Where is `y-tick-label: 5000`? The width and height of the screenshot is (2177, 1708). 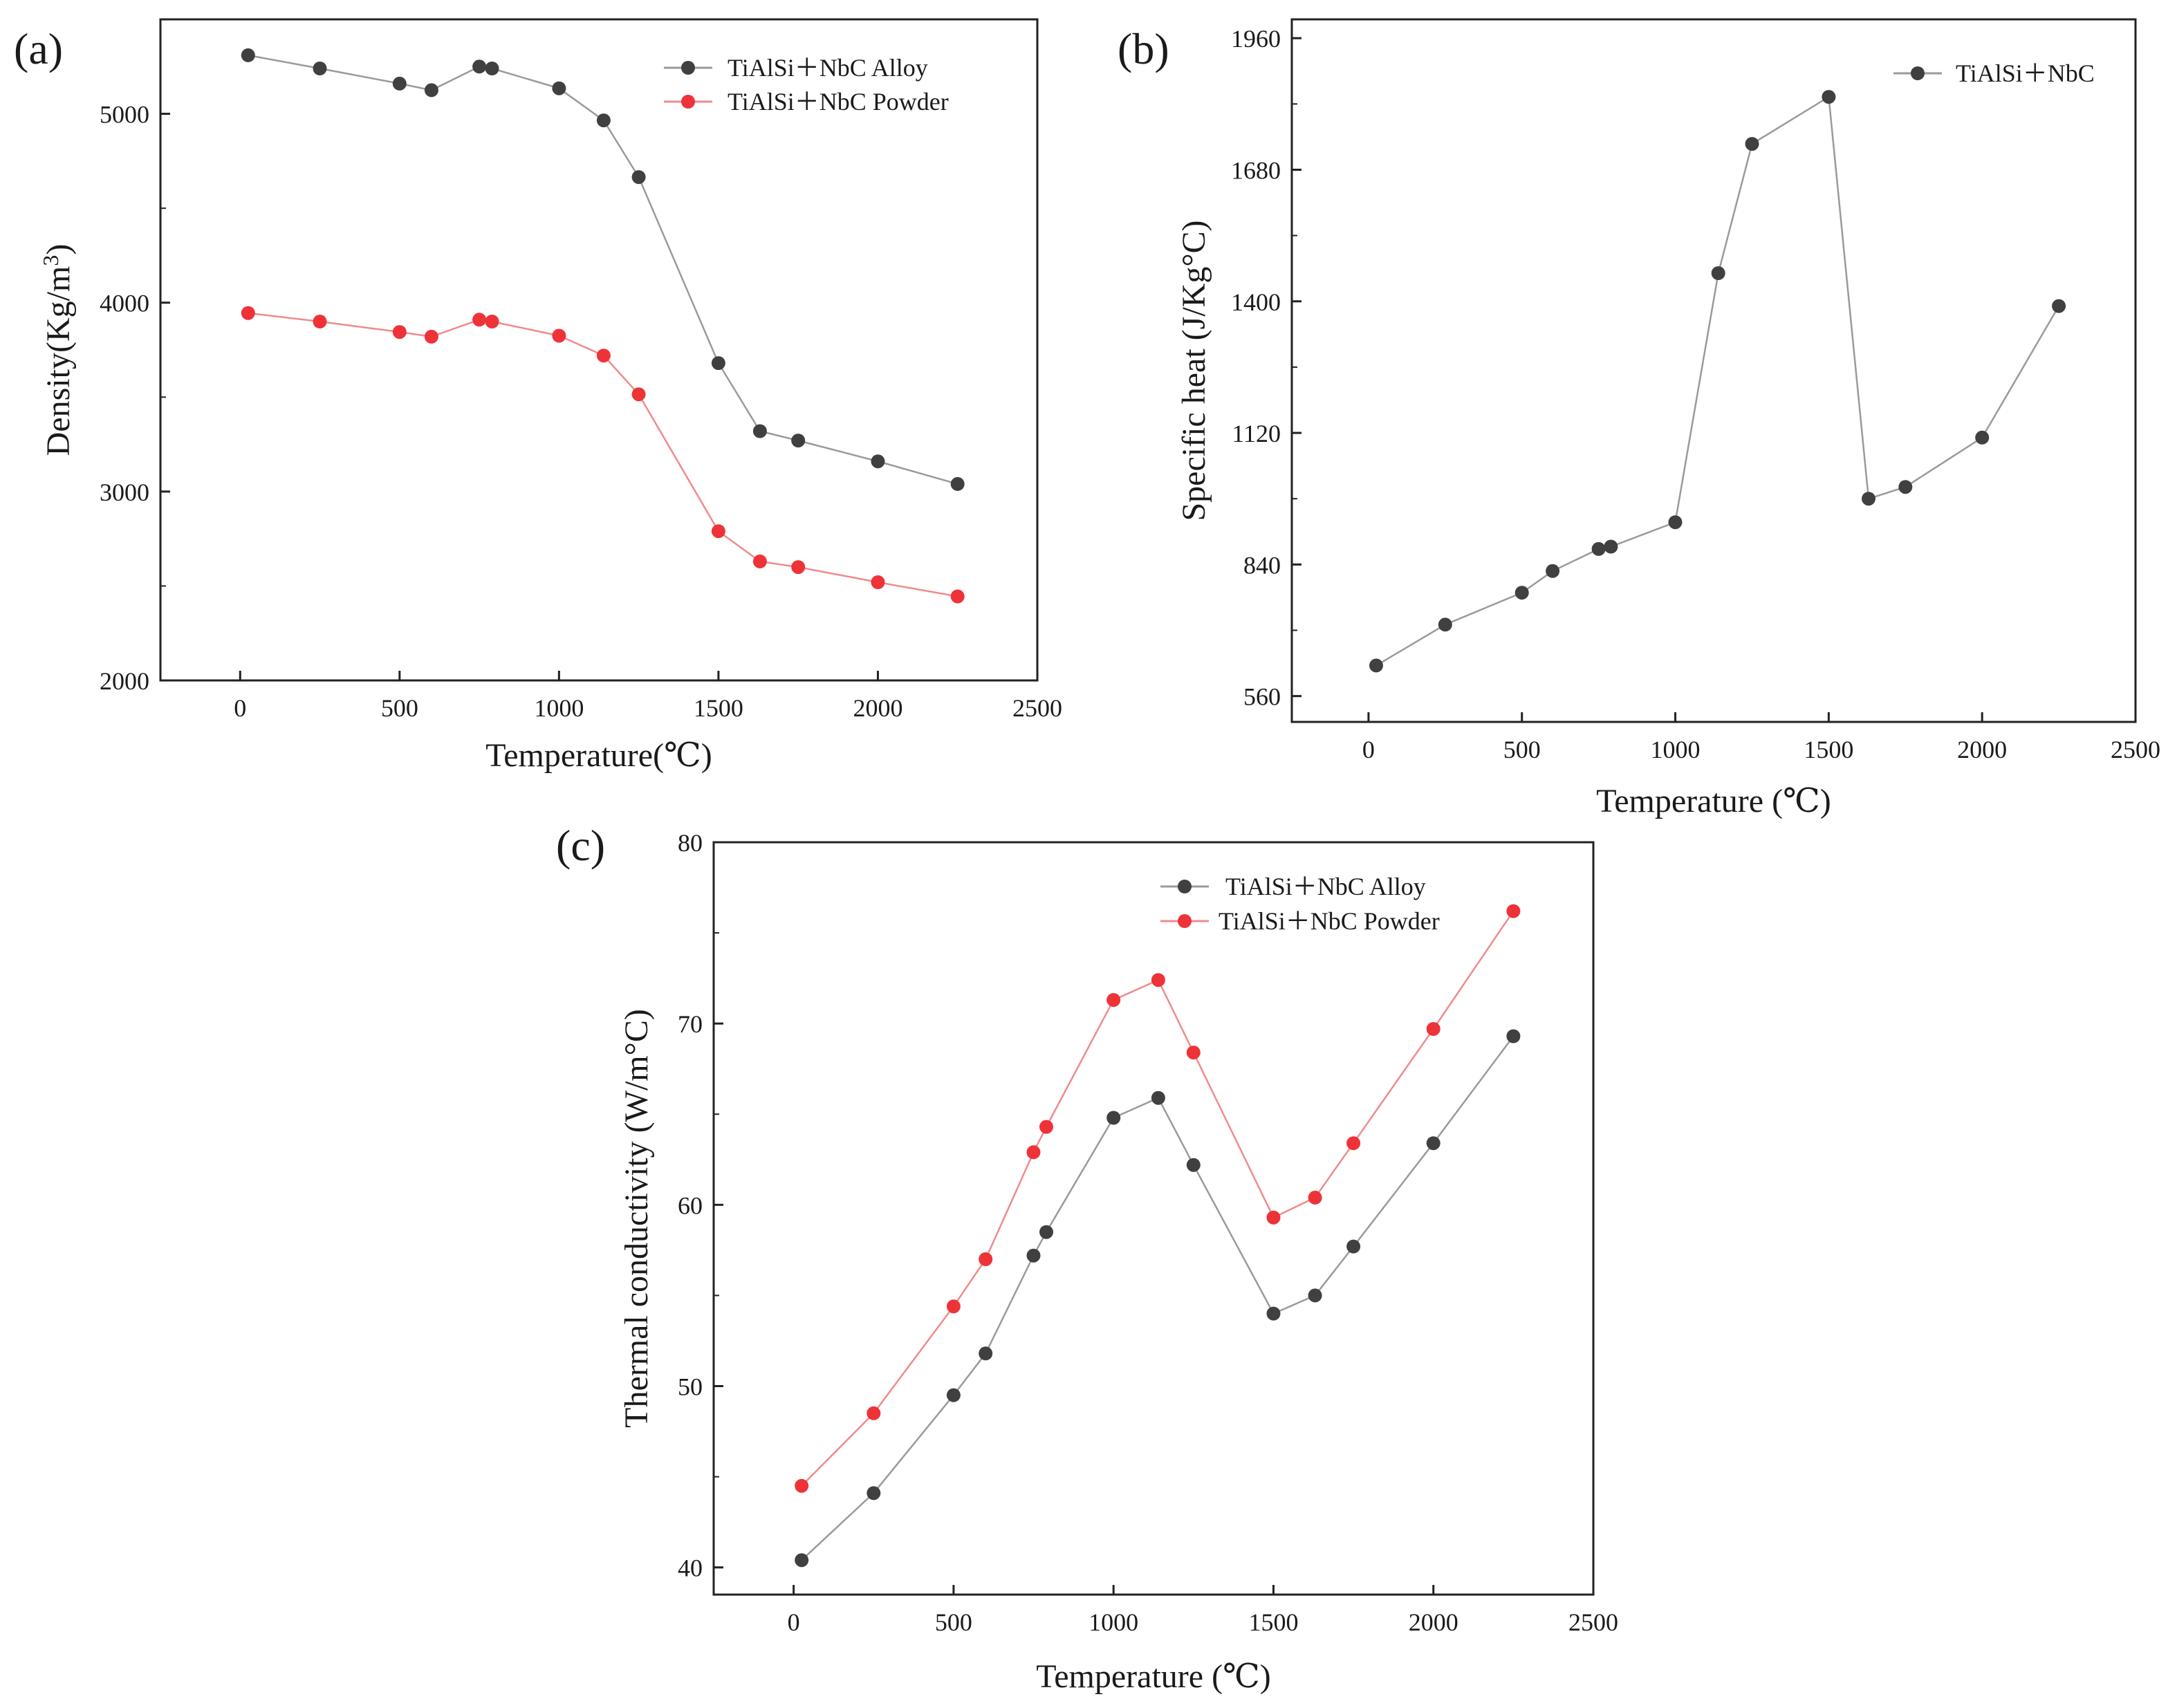
y-tick-label: 5000 is located at coordinates (124, 115).